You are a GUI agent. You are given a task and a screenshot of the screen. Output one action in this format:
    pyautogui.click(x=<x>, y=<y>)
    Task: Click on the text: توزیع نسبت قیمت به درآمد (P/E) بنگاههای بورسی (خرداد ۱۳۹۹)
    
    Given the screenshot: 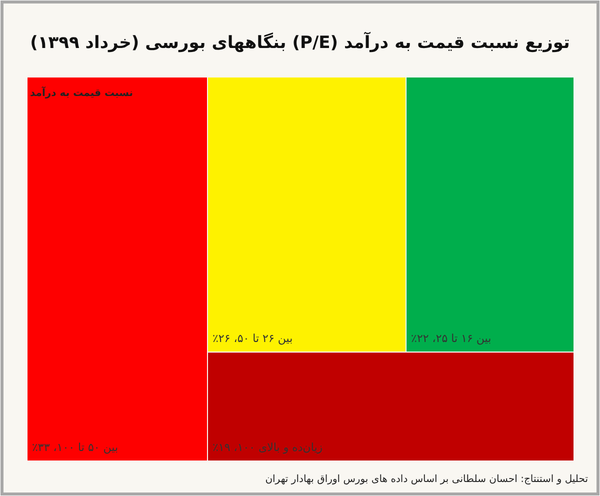 What is the action you would take?
    pyautogui.click(x=300, y=42)
    